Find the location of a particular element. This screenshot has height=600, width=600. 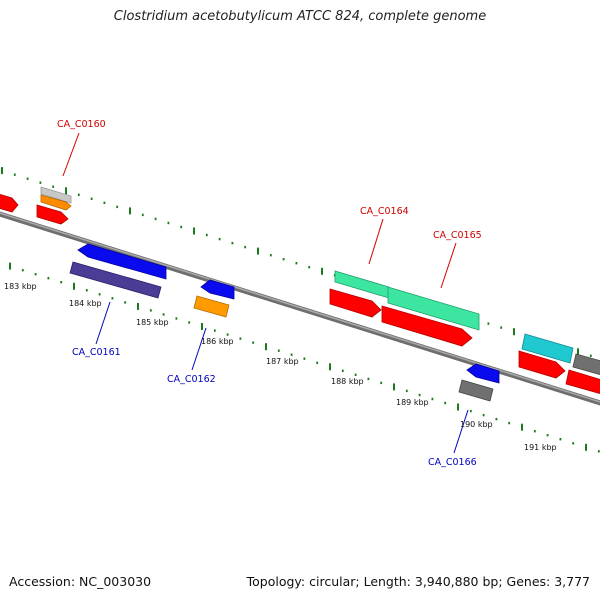

kbp-label: 191 kbp is located at coordinates (540, 447).